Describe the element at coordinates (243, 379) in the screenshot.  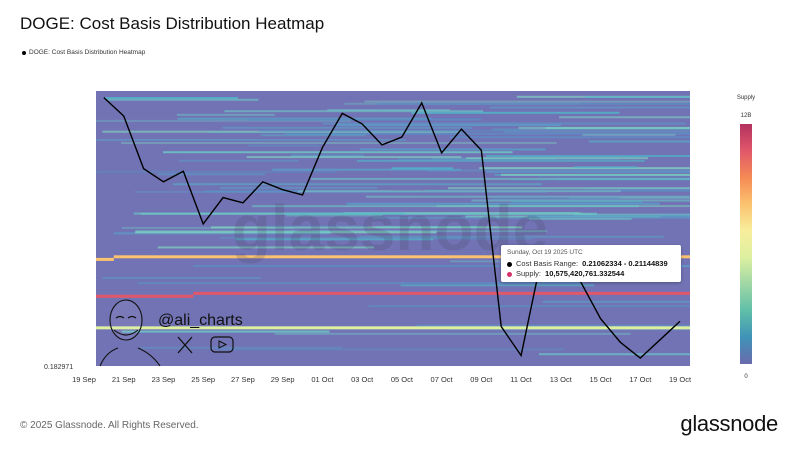
I see `x-tick-label: 27 Sep` at that location.